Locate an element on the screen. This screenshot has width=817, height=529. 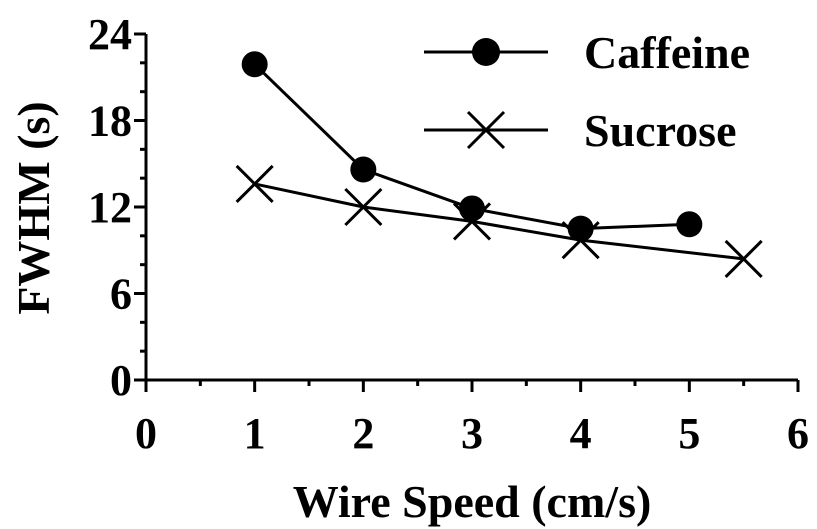
legend-marker-caffeine is located at coordinates (486, 52).